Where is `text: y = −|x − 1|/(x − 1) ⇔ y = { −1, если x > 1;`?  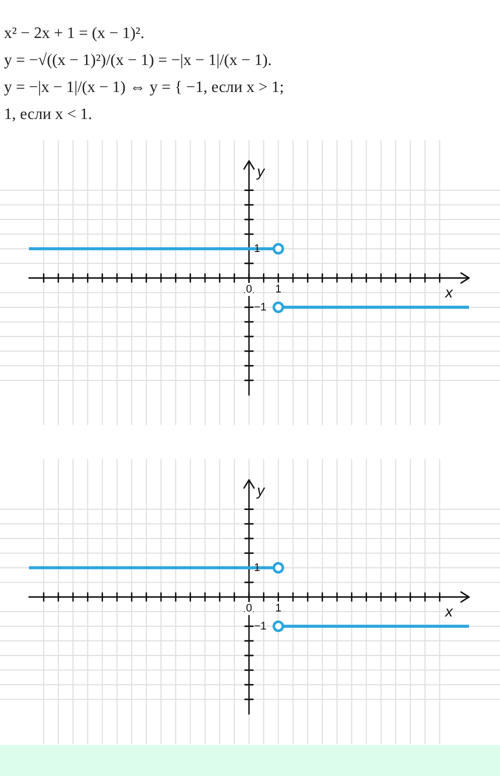
text: y = −|x − 1|/(x − 1) ⇔ y = { −1, если x > 1; is located at coordinates (144, 88).